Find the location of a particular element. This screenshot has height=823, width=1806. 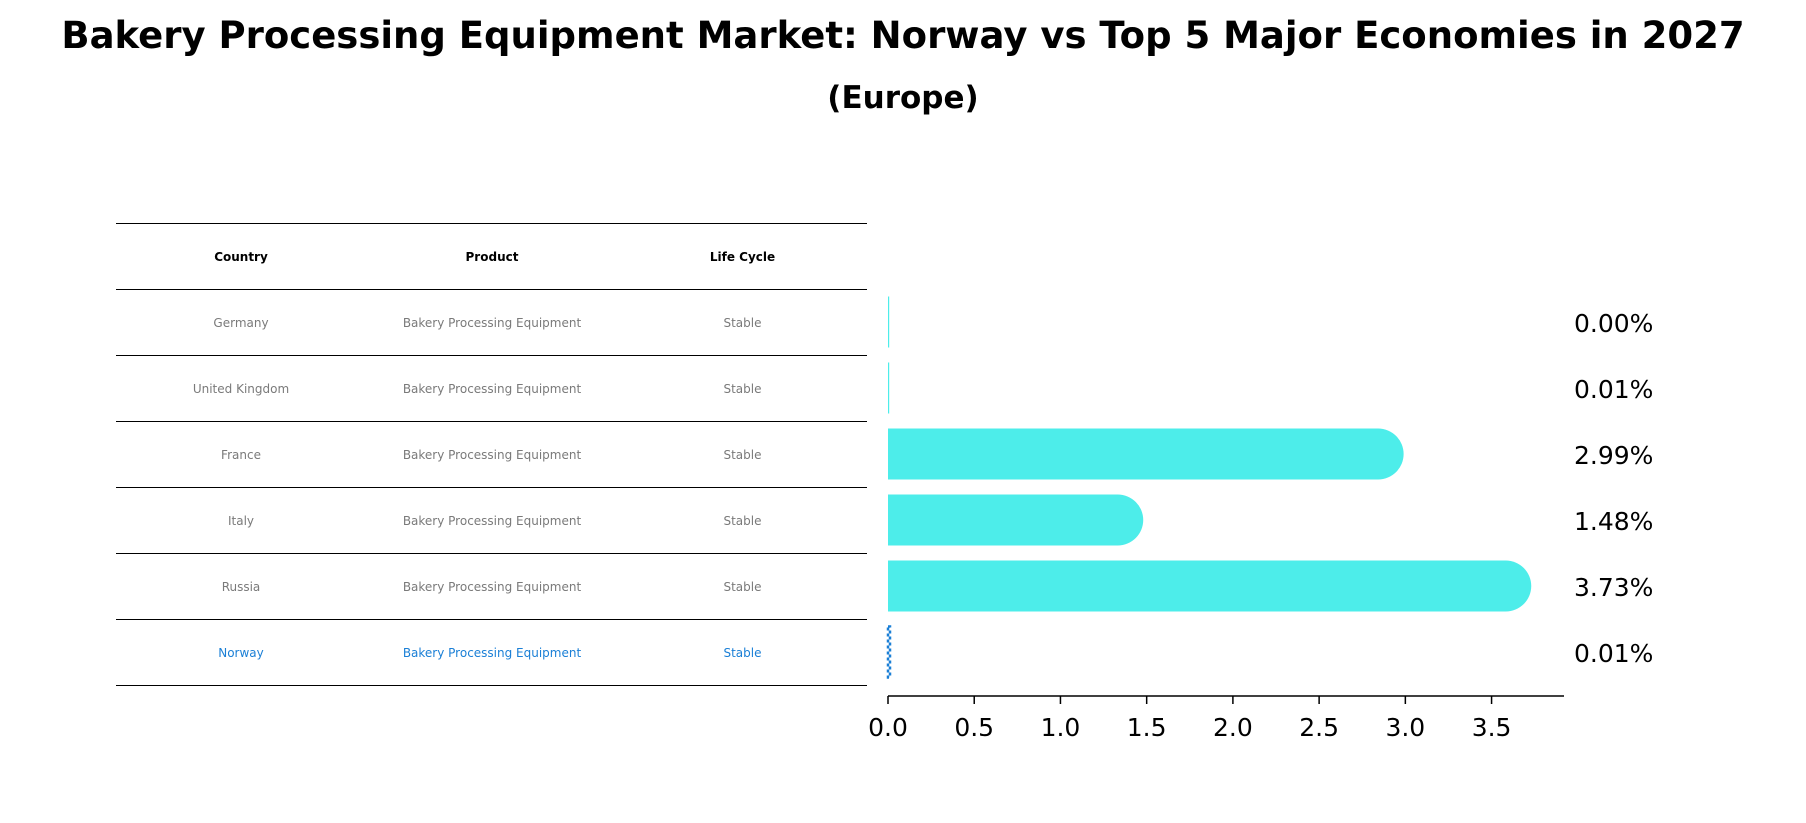

x-tick-label: 2.0 is located at coordinates (1233, 727).